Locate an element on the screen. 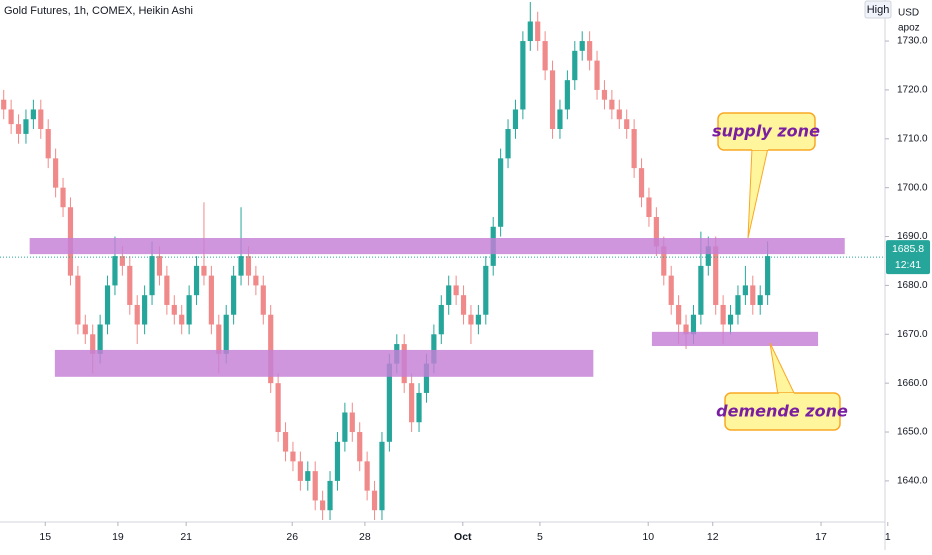 This screenshot has width=932, height=555. x-tick-label: 15 is located at coordinates (45, 537).